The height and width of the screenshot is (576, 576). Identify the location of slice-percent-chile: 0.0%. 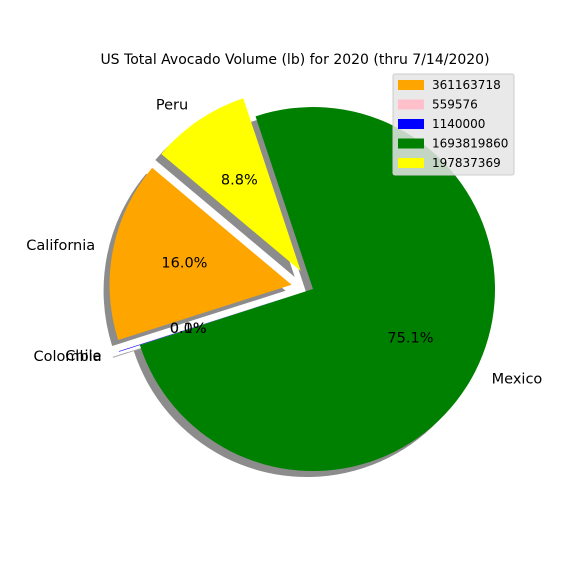
(188, 329).